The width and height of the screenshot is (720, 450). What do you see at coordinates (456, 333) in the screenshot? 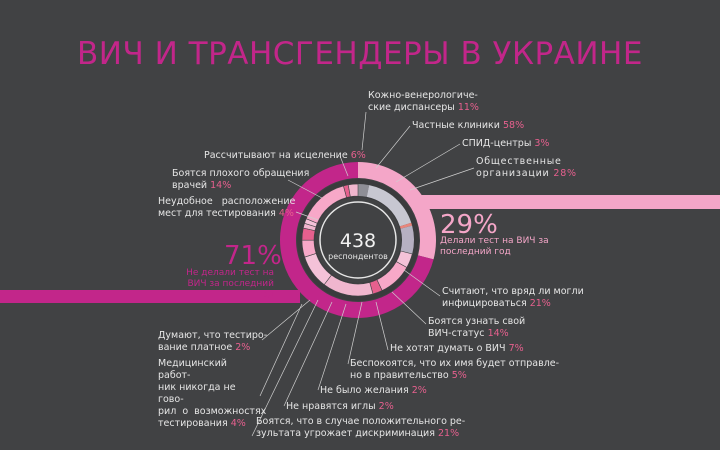
I see `note-line: ВИЧ-статус` at bounding box center [456, 333].